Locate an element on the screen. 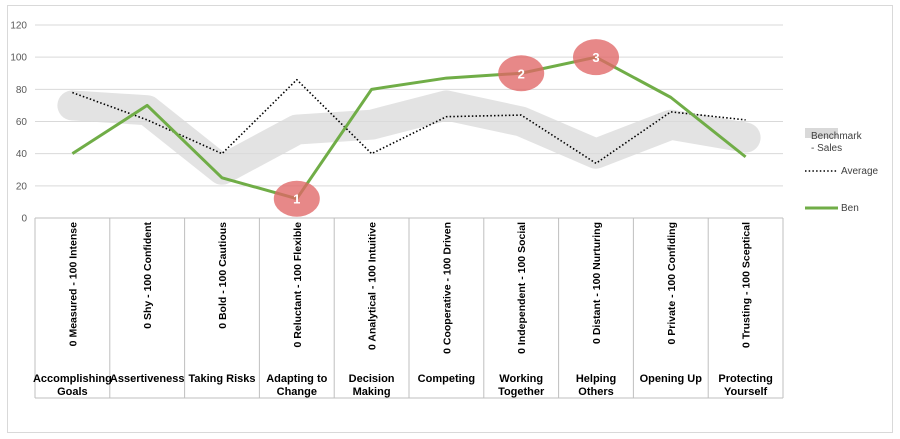  category-label: Accomplishing is located at coordinates (72, 379).